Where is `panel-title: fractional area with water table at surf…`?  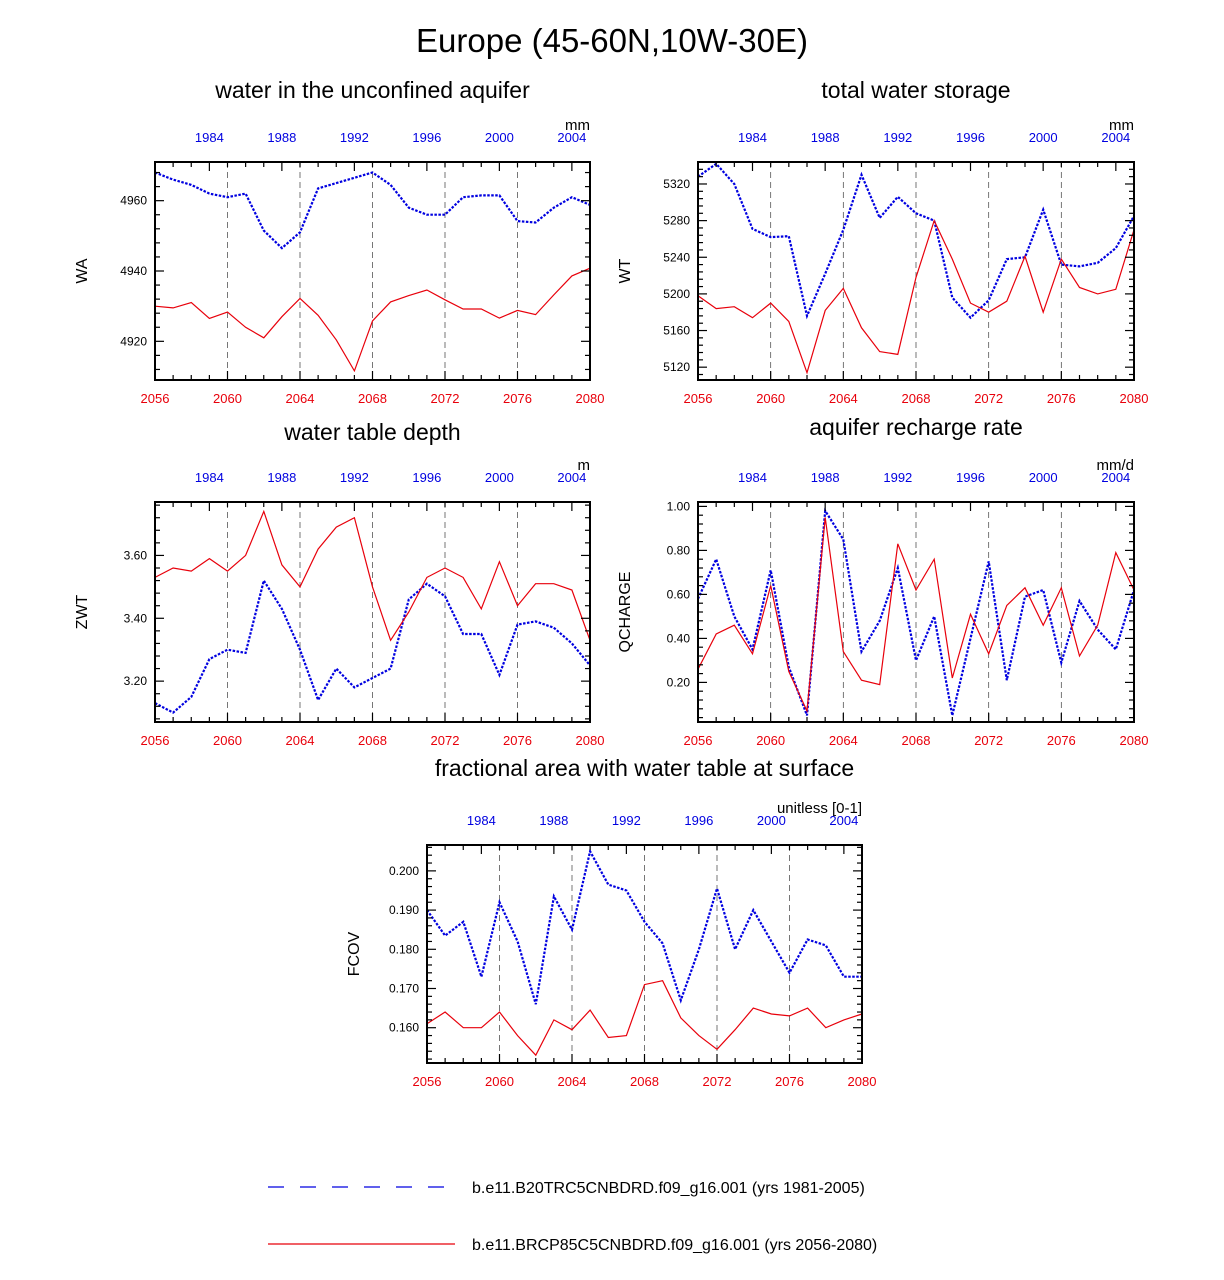 panel-title: fractional area with water table at surf… is located at coordinates (644, 768).